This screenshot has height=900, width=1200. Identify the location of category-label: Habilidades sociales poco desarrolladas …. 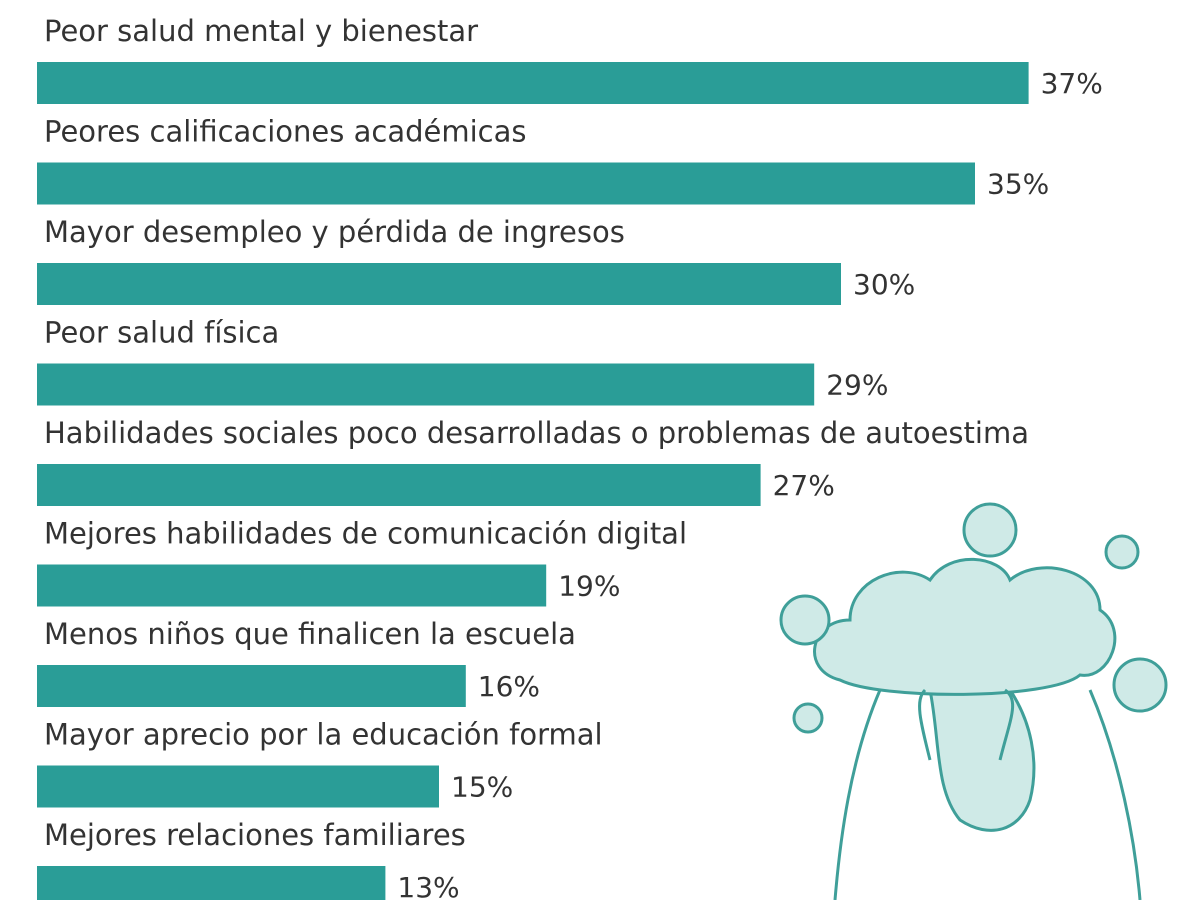
(536, 433).